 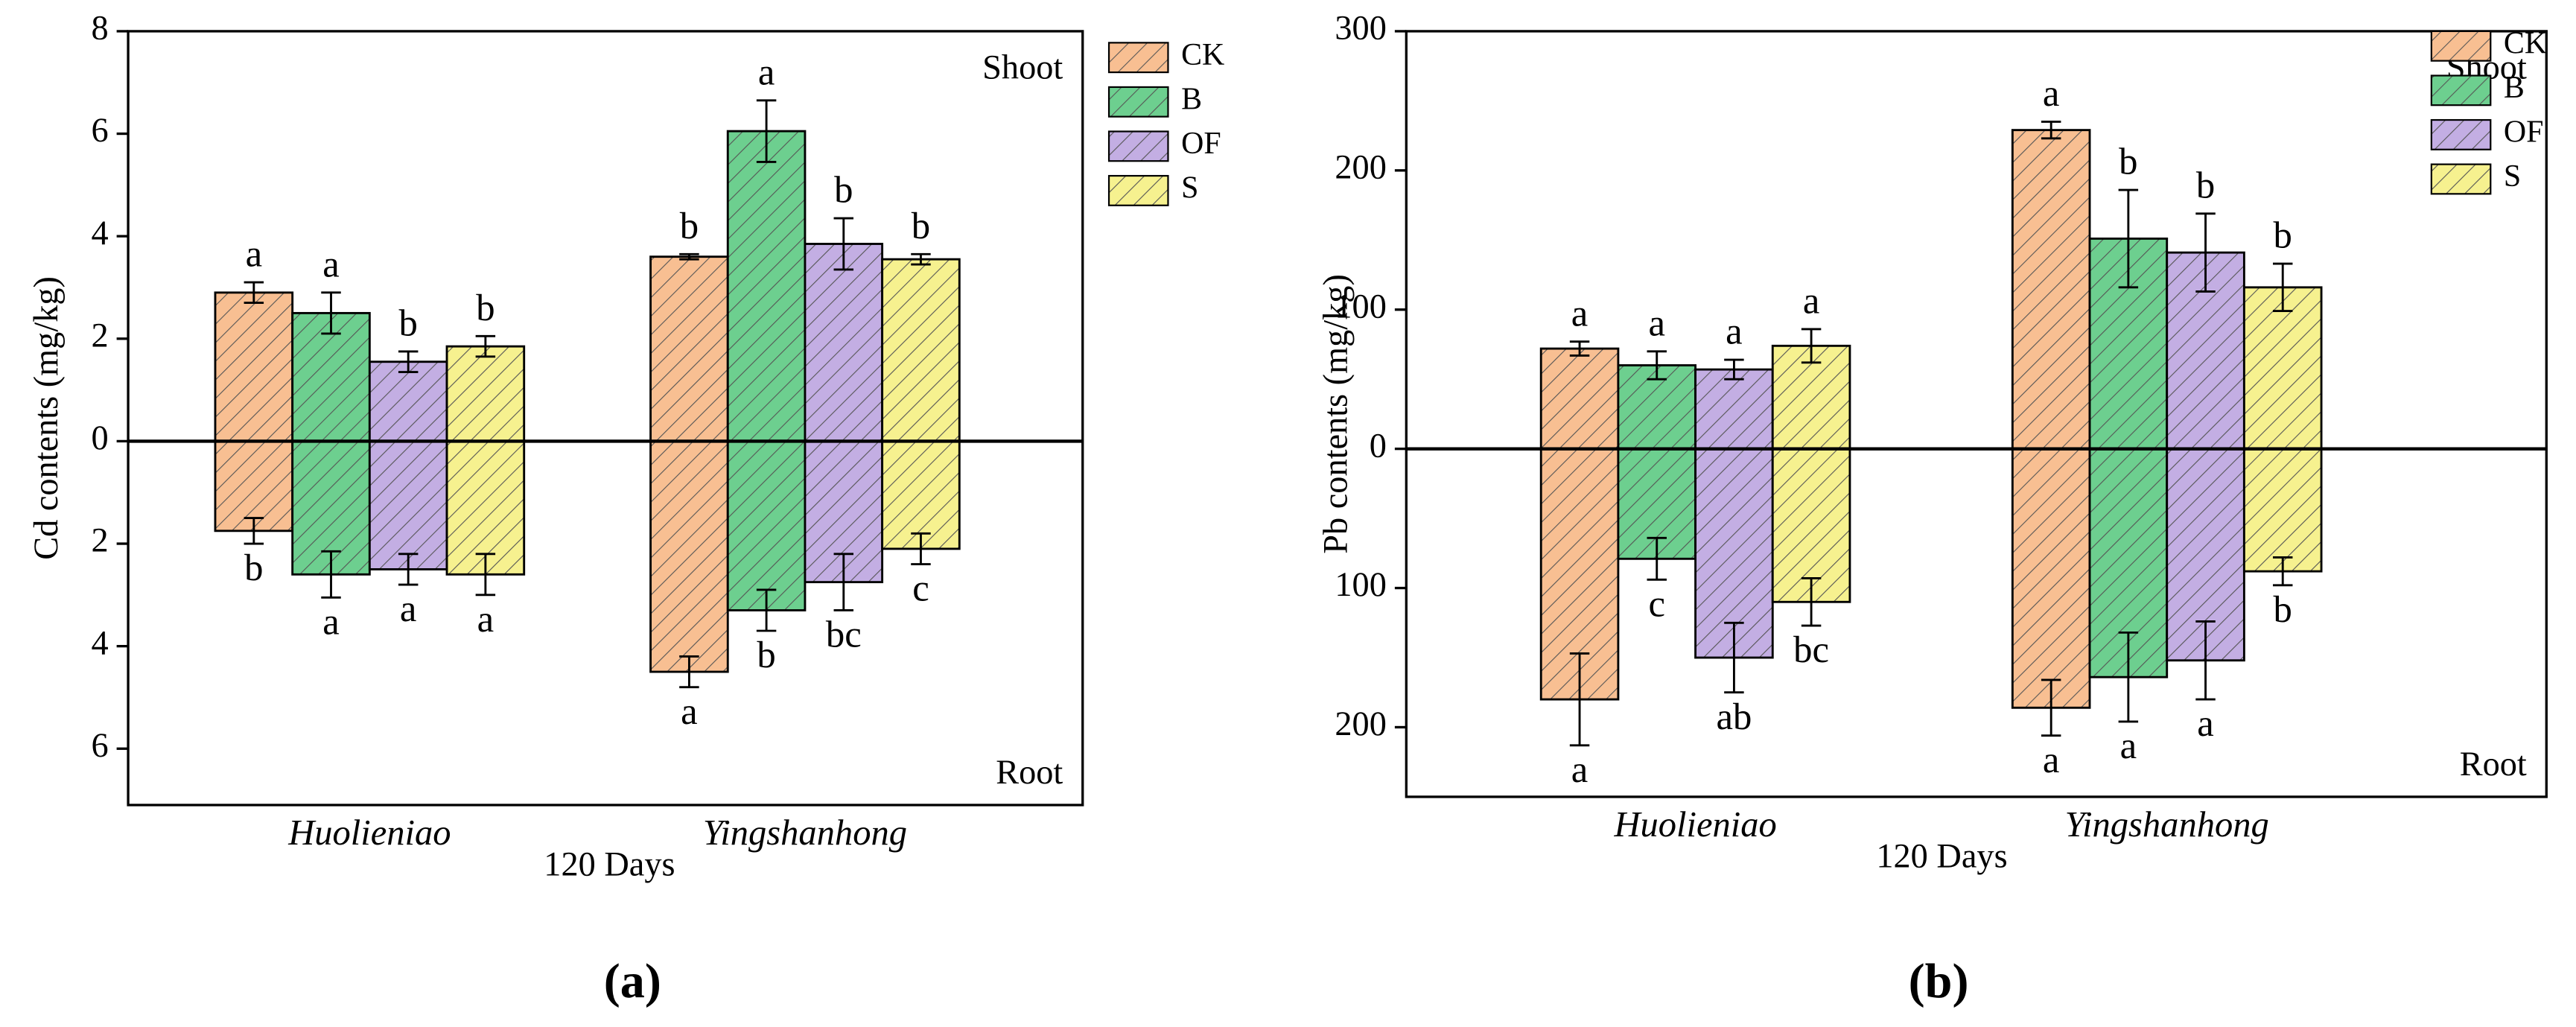 What do you see at coordinates (99, 233) in the screenshot?
I see `y-tick-label: 4` at bounding box center [99, 233].